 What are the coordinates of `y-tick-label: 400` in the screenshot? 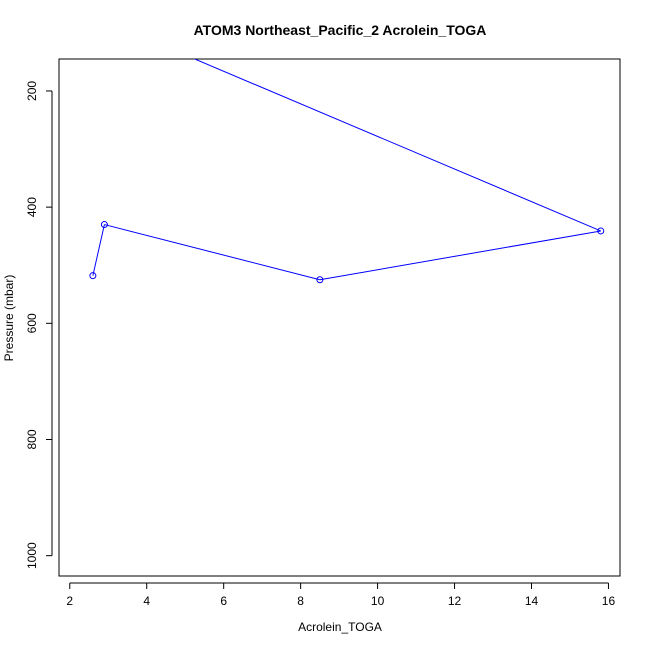 It's located at (32, 207).